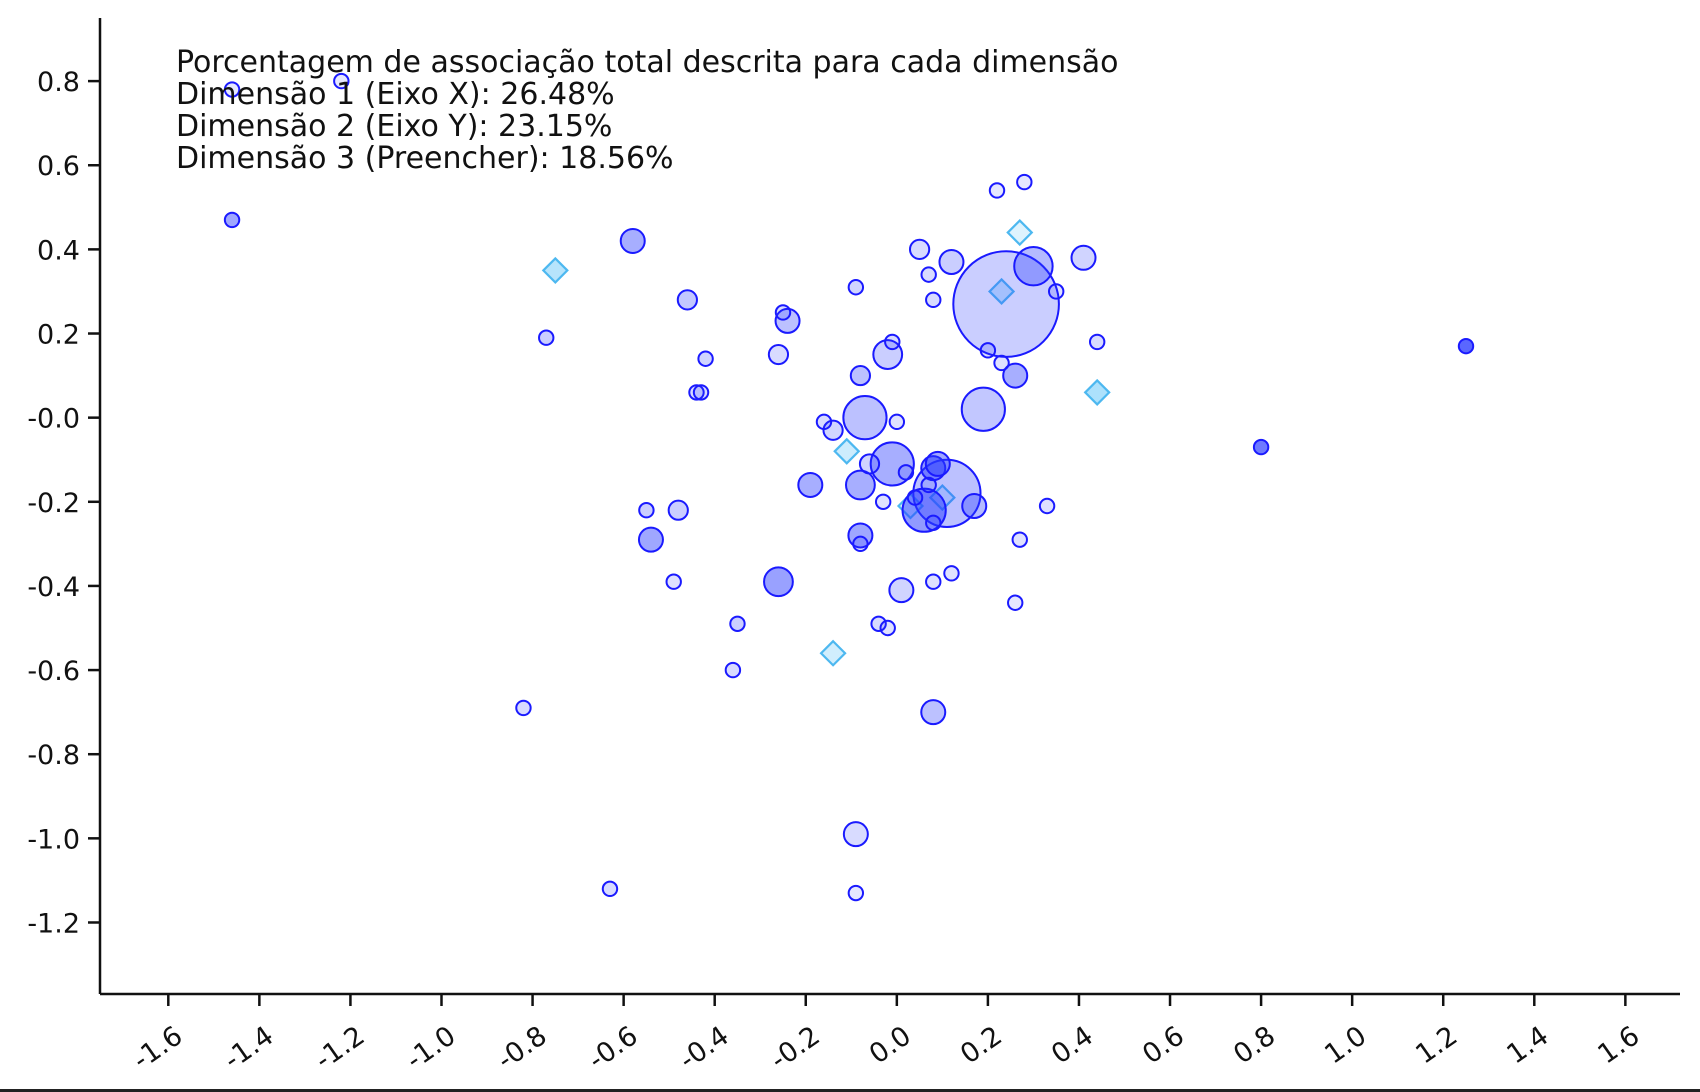 The height and width of the screenshot is (1092, 1700). What do you see at coordinates (613, 1048) in the screenshot?
I see `x-tick-label: -0.6` at bounding box center [613, 1048].